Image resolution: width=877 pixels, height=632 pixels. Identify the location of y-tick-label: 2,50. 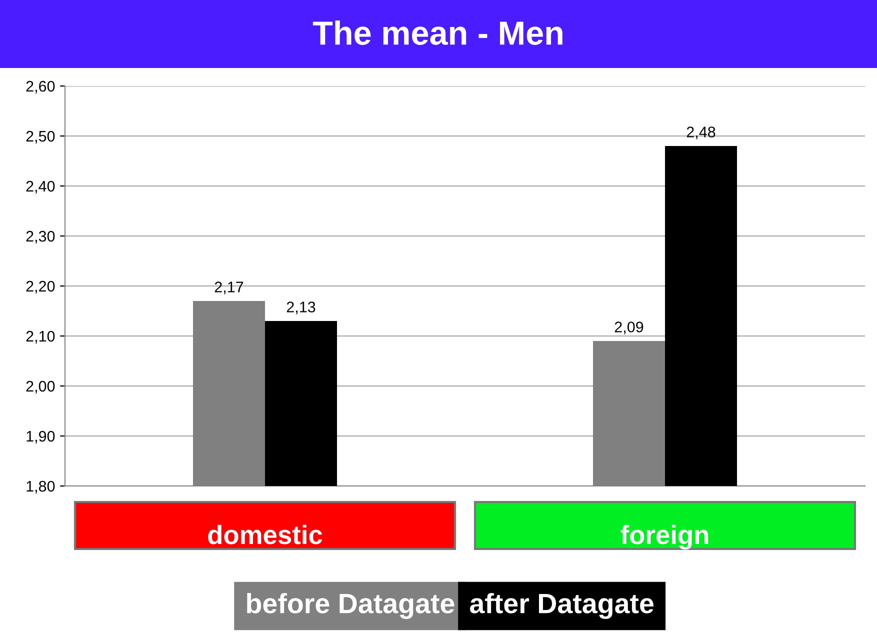
(40, 137).